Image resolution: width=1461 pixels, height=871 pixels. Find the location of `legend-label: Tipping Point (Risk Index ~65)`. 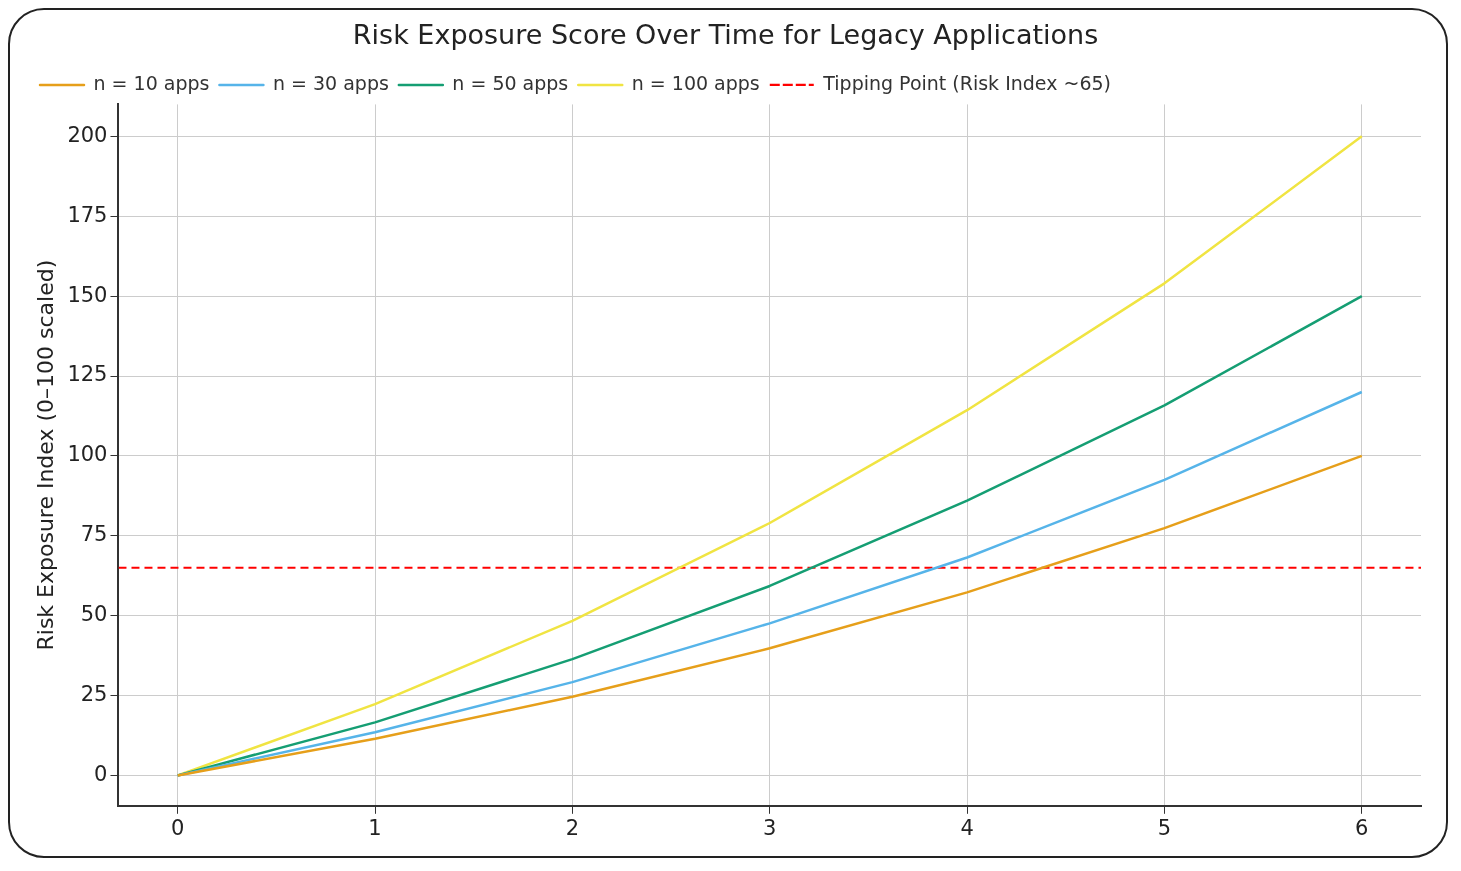

legend-label: Tipping Point (Risk Index ~65) is located at coordinates (967, 82).